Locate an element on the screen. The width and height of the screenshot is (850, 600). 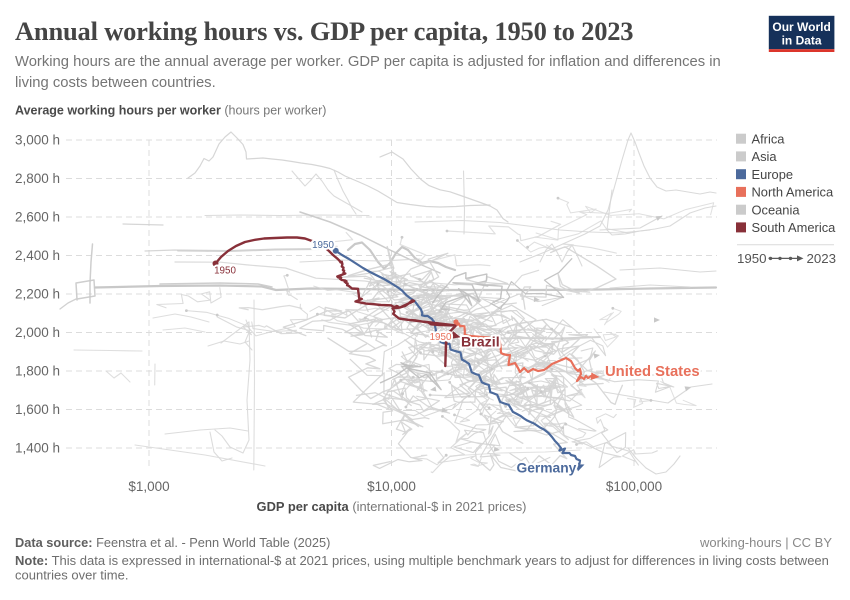
svg-text: Asia is located at coordinates (765, 156).